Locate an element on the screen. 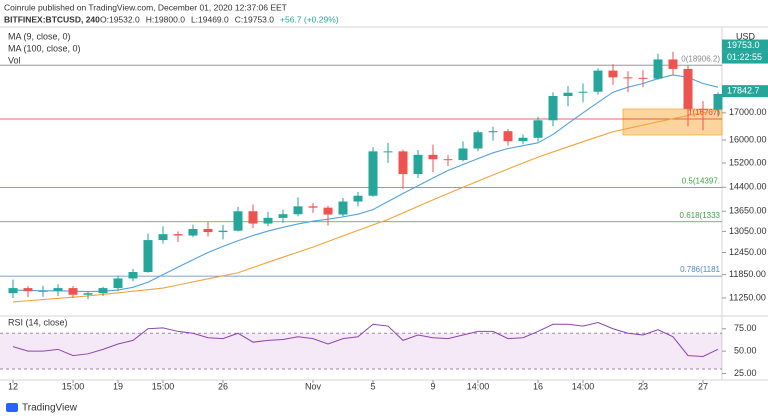 Image resolution: width=768 pixels, height=420 pixels. quote-item: L:19469.0 is located at coordinates (210, 19).